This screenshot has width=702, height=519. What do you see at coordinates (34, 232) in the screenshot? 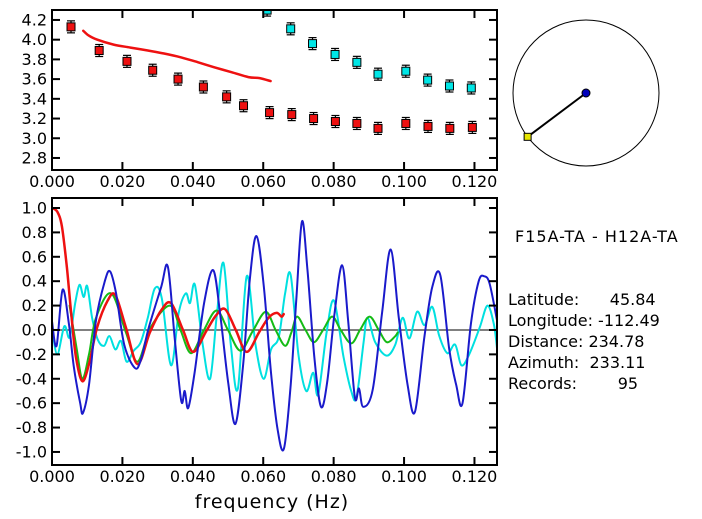
I see `y-tick-label: 0.8` at bounding box center [34, 232].